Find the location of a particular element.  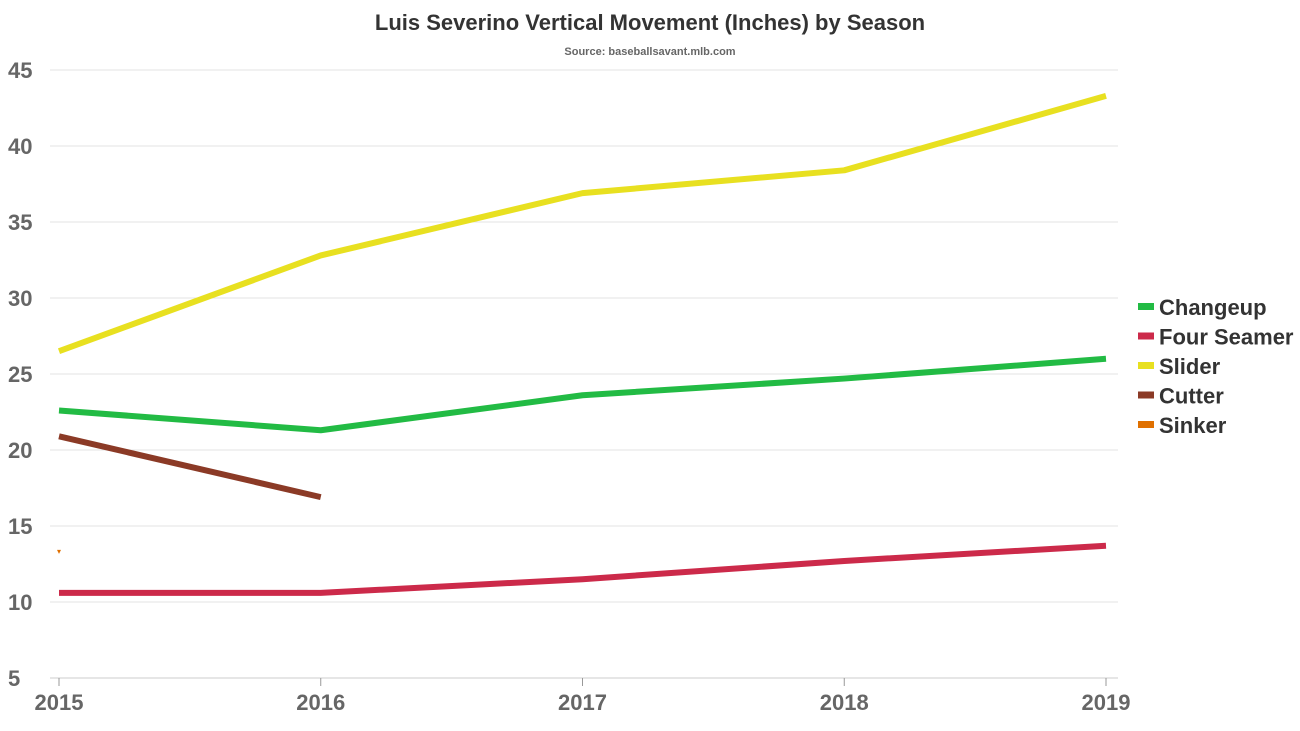

y-tick-label: 40 is located at coordinates (20, 146).